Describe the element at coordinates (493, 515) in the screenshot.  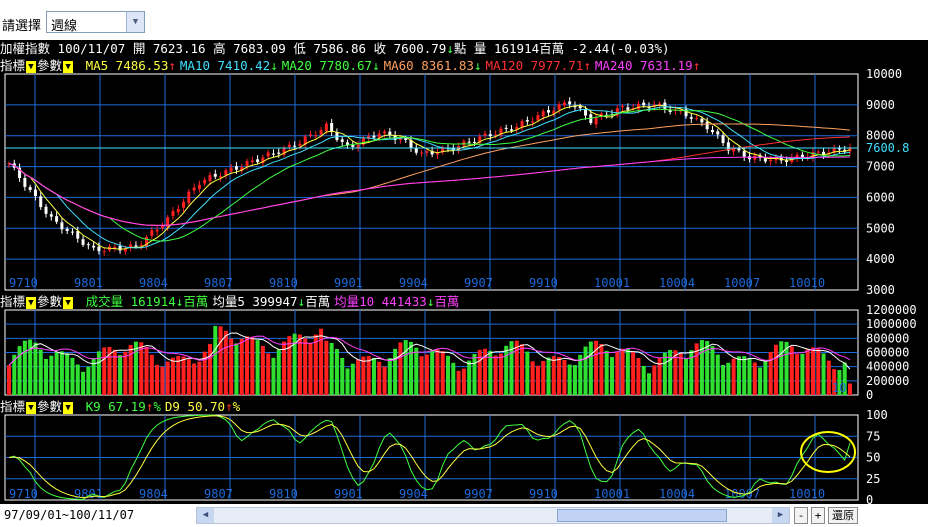
I see `time-scrollbar: ◀ ▶` at that location.